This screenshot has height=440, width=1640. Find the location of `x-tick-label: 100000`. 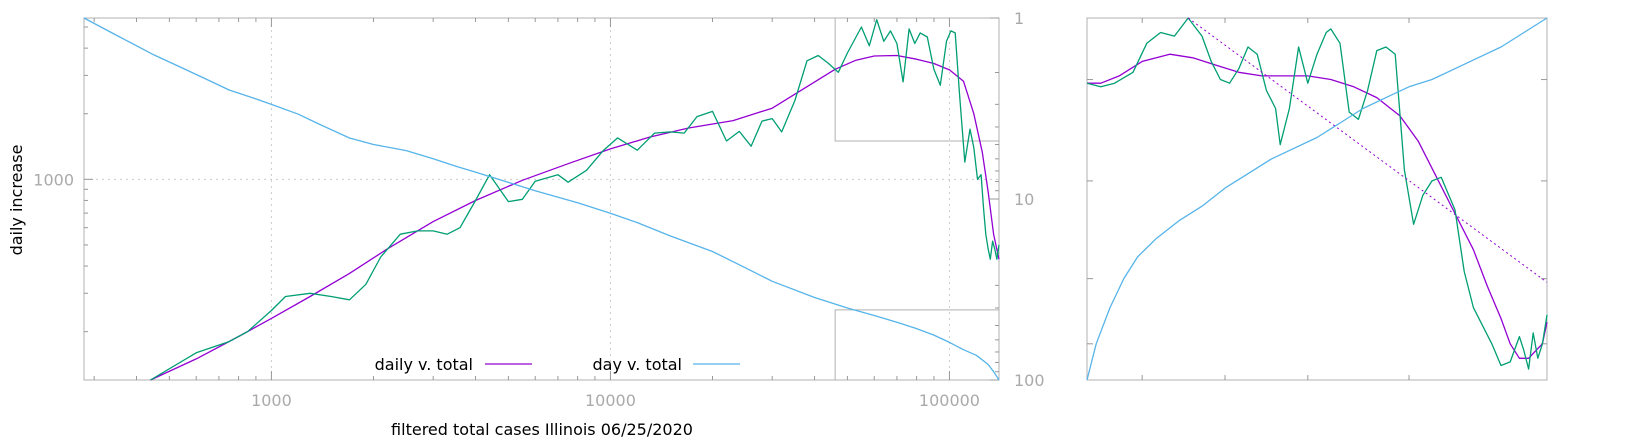

x-tick-label: 100000 is located at coordinates (949, 400).